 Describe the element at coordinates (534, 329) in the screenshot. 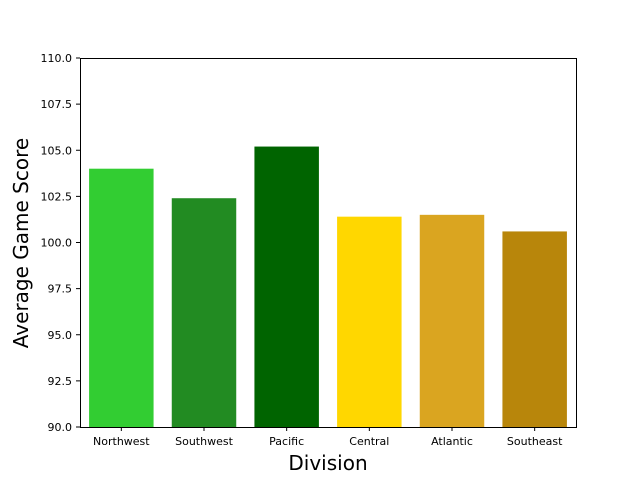

I see `bar-southeast` at that location.